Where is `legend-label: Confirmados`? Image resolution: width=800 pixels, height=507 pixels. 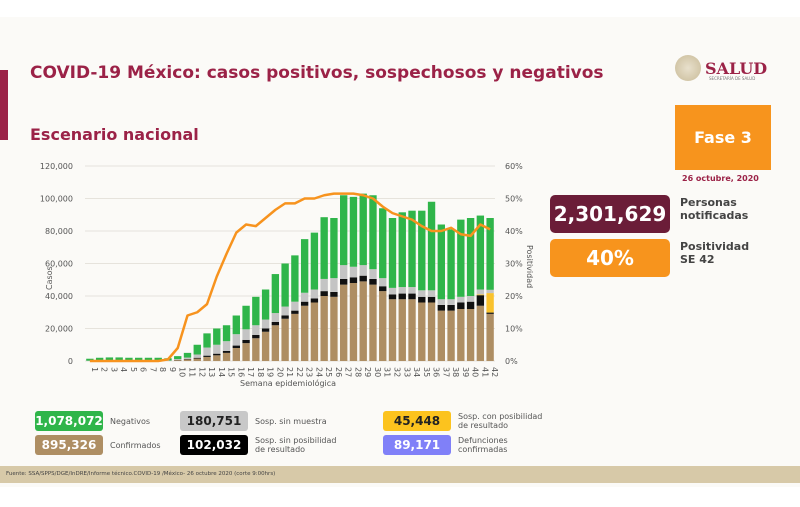 legend-label: Confirmados is located at coordinates (135, 445).